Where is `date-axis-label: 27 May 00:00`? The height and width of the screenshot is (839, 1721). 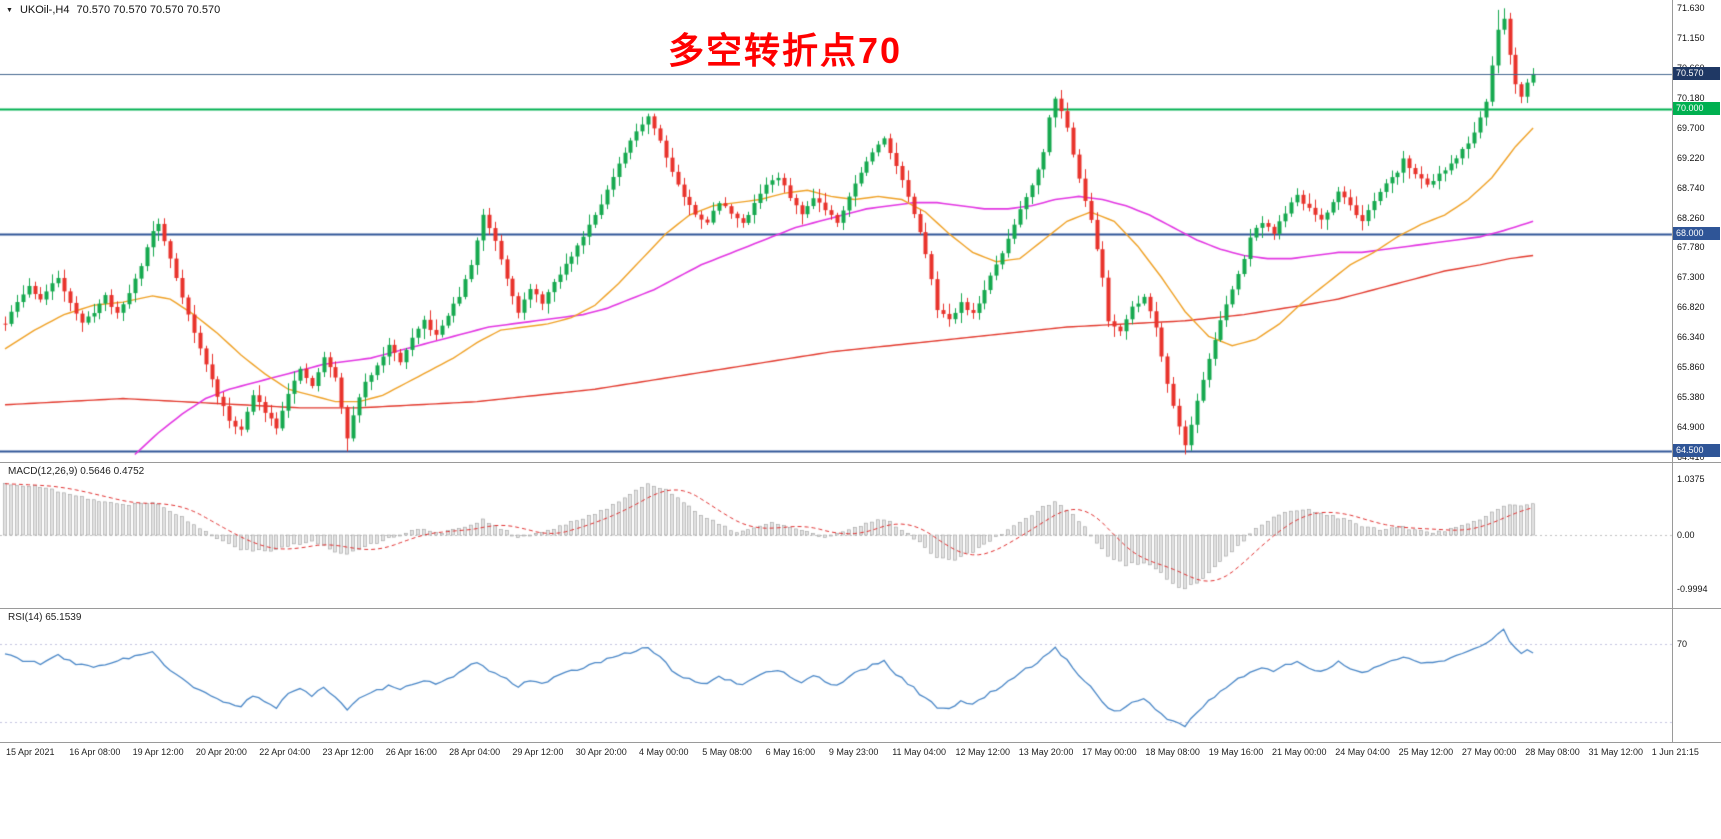 date-axis-label: 27 May 00:00 is located at coordinates (1489, 752).